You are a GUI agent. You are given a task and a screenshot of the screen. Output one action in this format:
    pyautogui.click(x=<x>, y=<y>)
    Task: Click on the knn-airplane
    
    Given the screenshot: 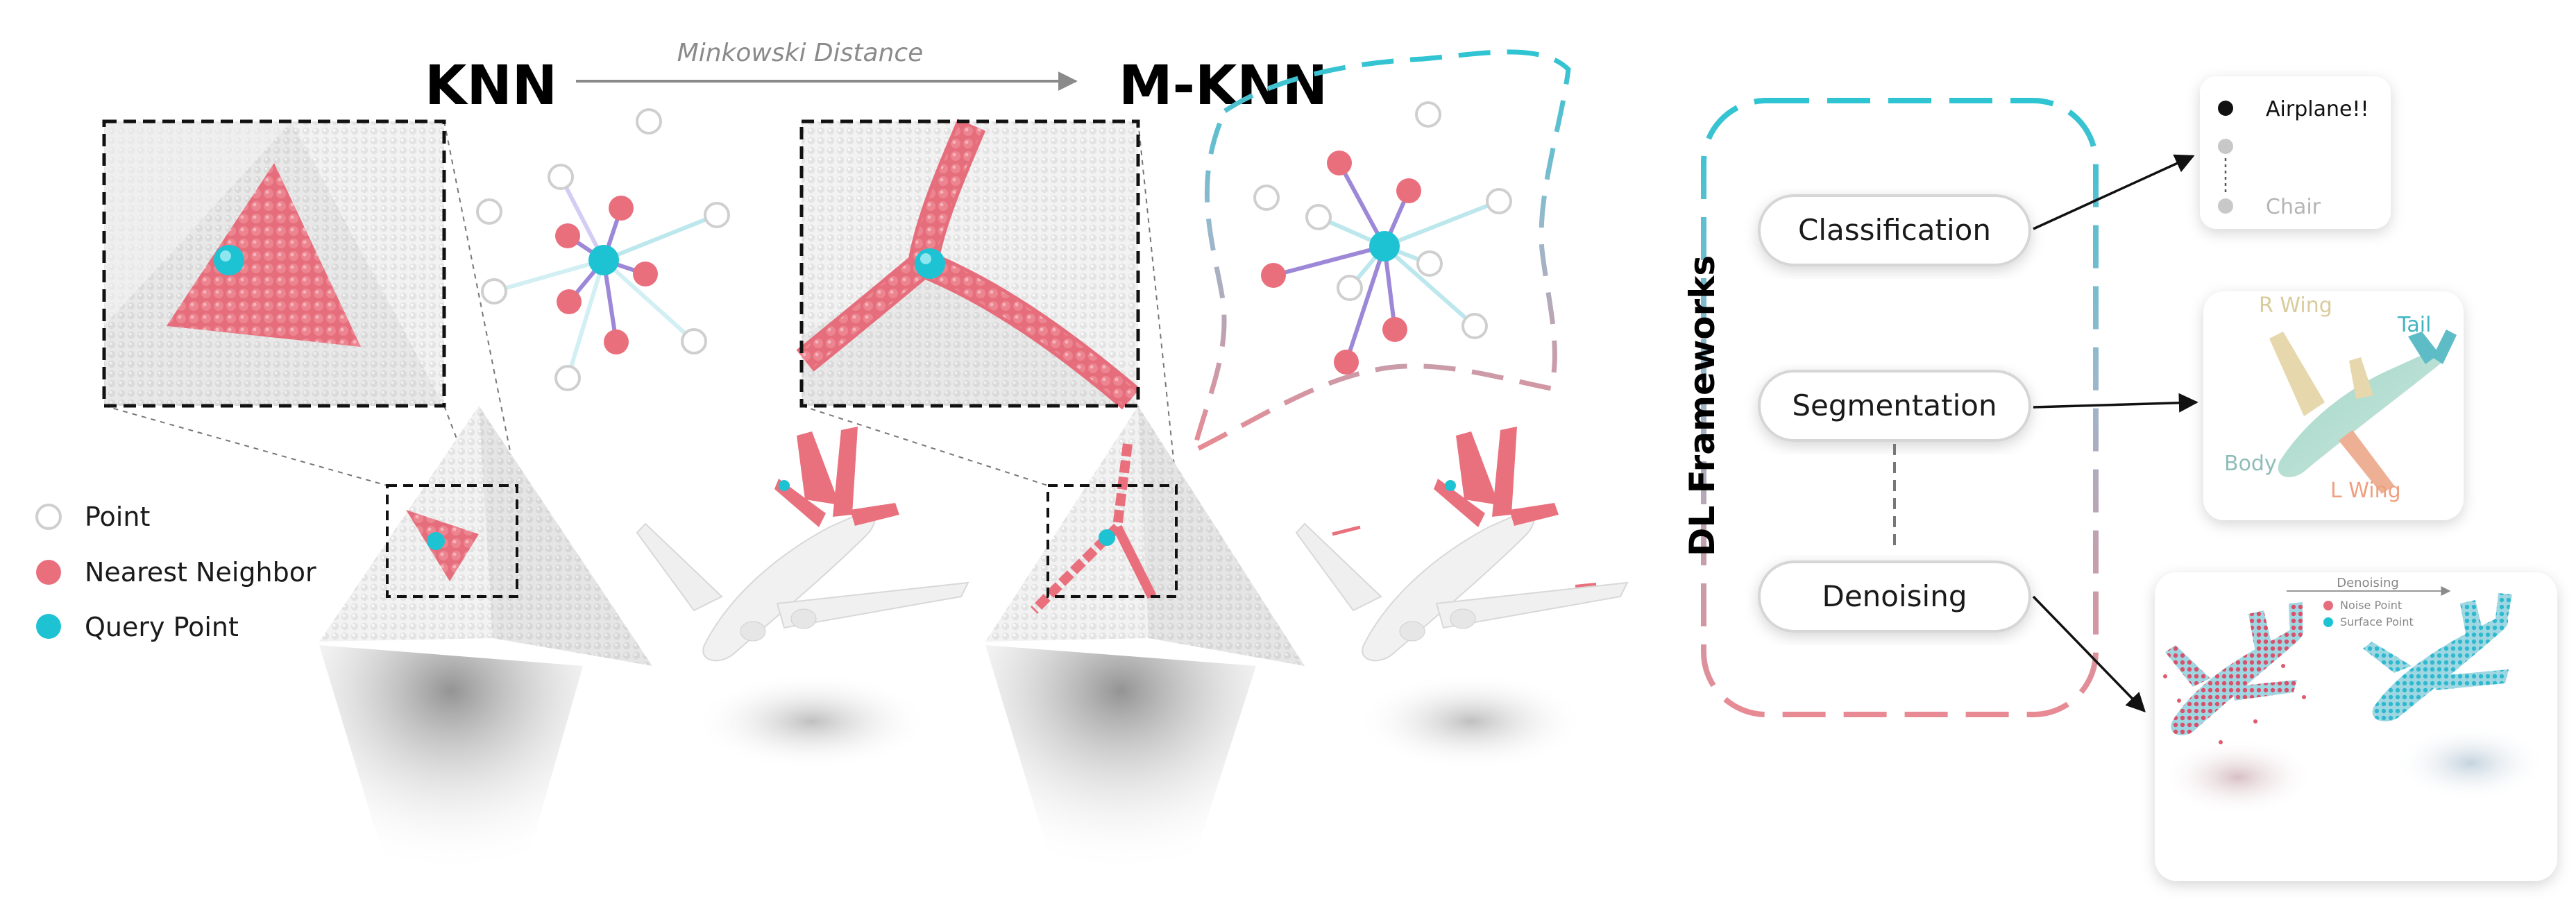 What is the action you would take?
    pyautogui.click(x=803, y=598)
    